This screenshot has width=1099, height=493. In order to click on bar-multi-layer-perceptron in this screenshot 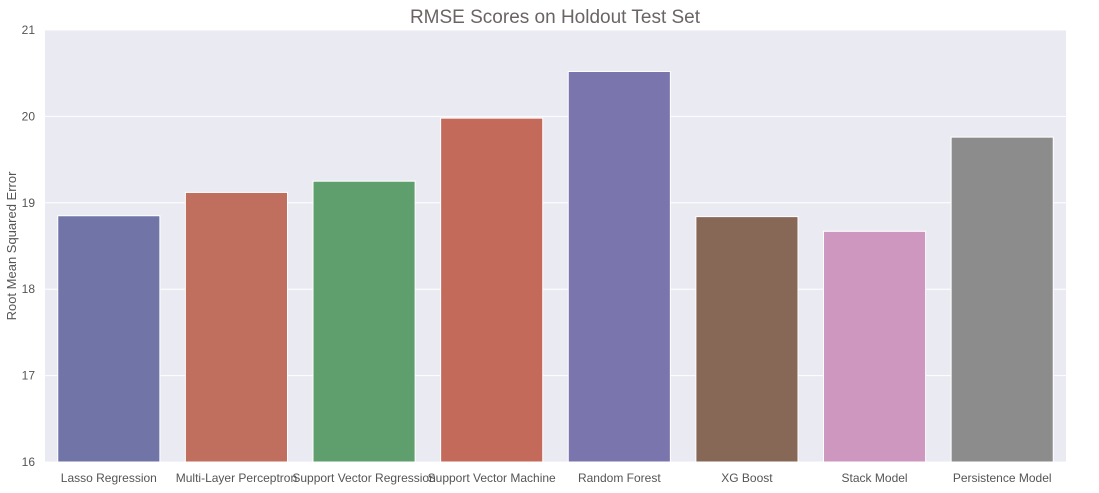, I will do `click(236, 327)`.